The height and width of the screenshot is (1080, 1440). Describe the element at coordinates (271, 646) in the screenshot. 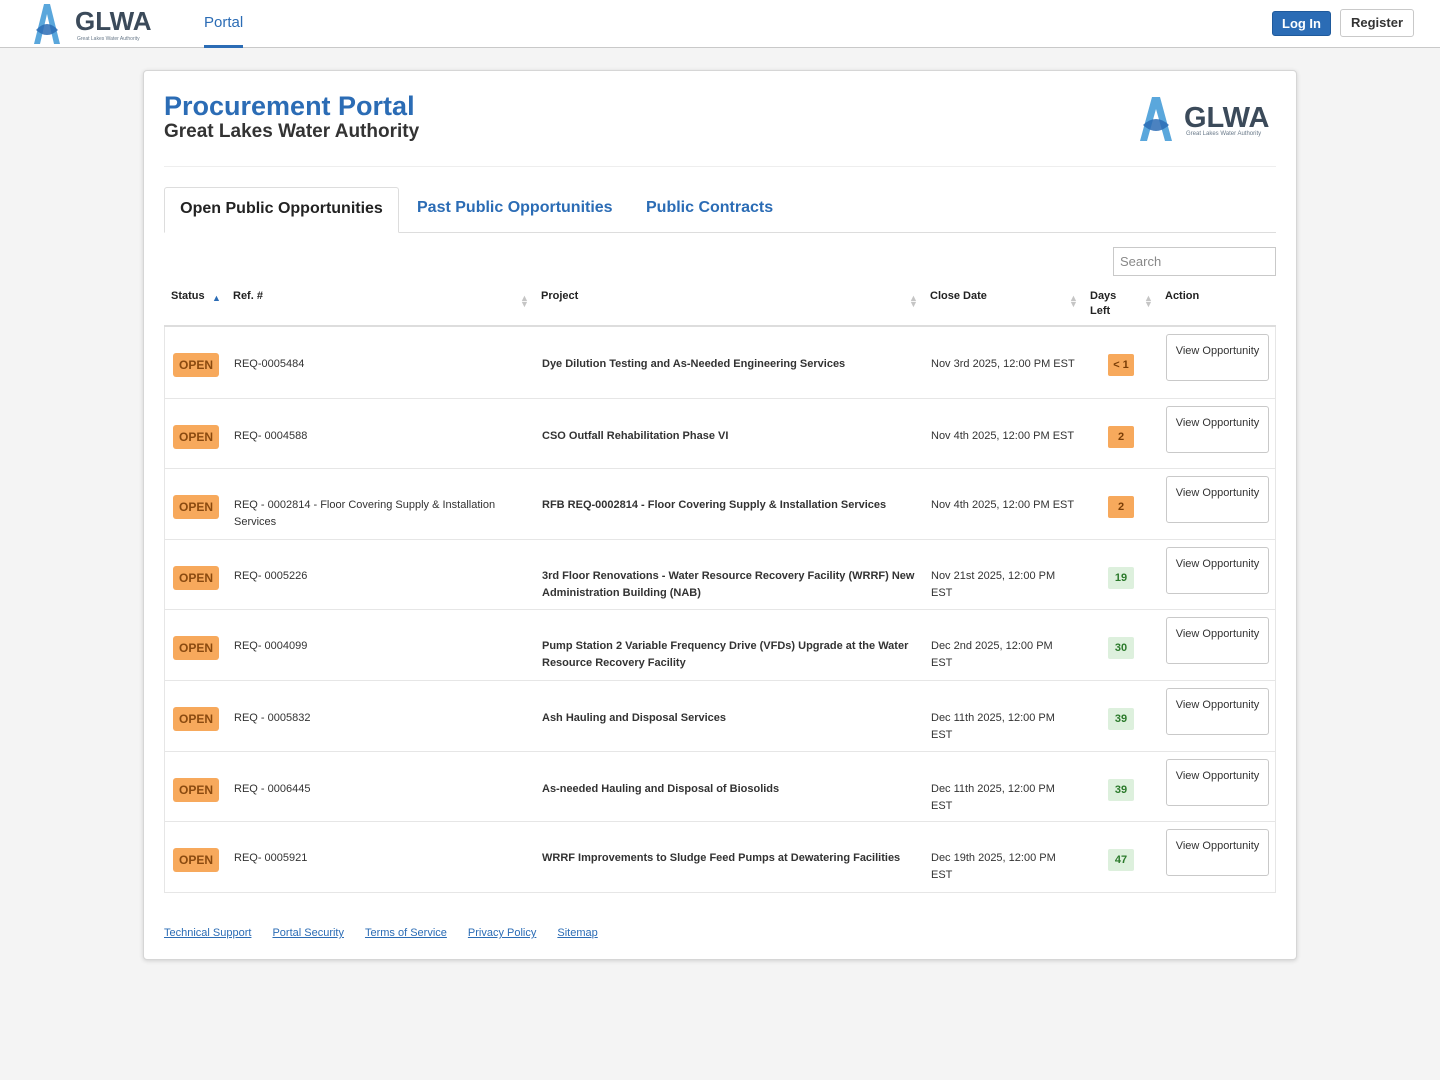

I see `ref-number: REQ- 0004099` at that location.